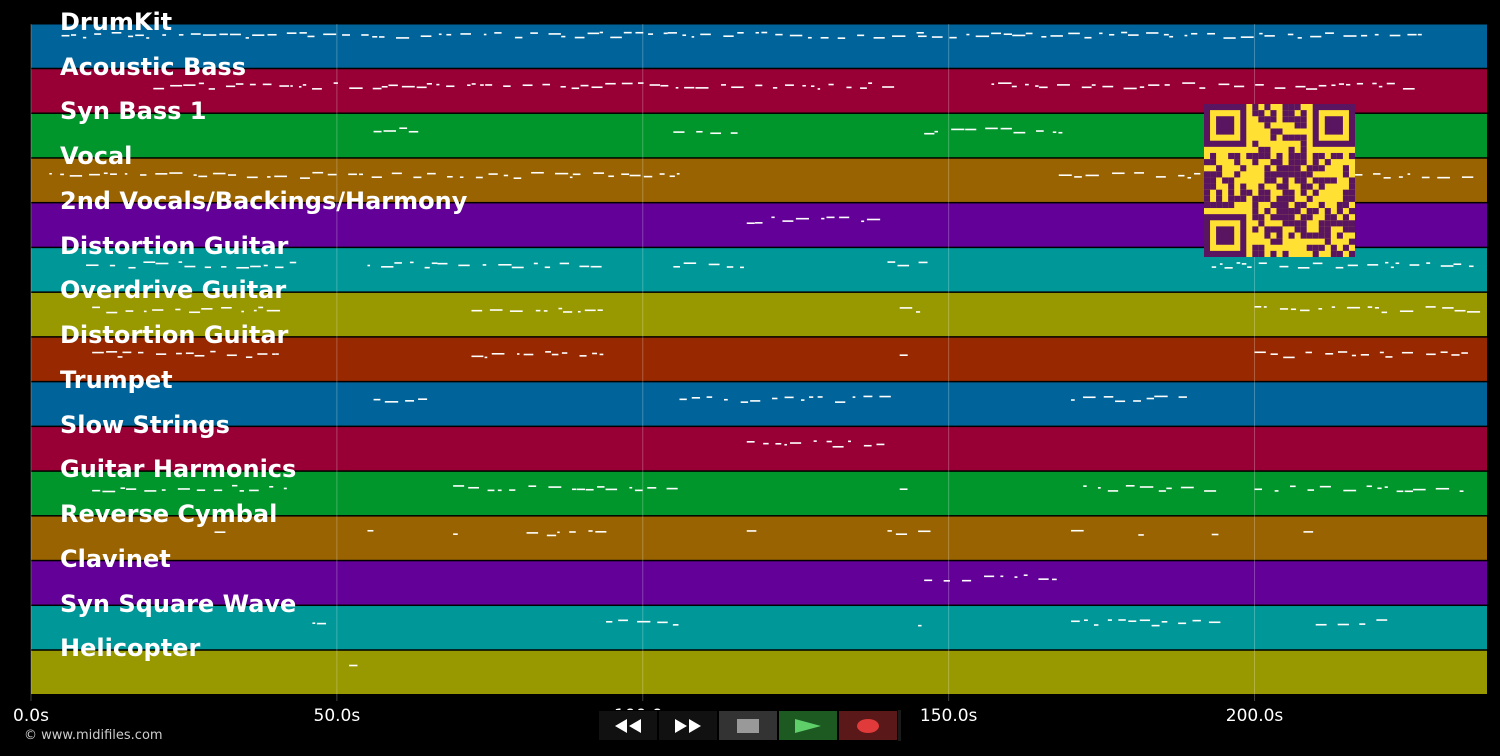 The height and width of the screenshot is (756, 1500). Describe the element at coordinates (1254, 716) in the screenshot. I see `time-tick-label: 200.0s` at that location.